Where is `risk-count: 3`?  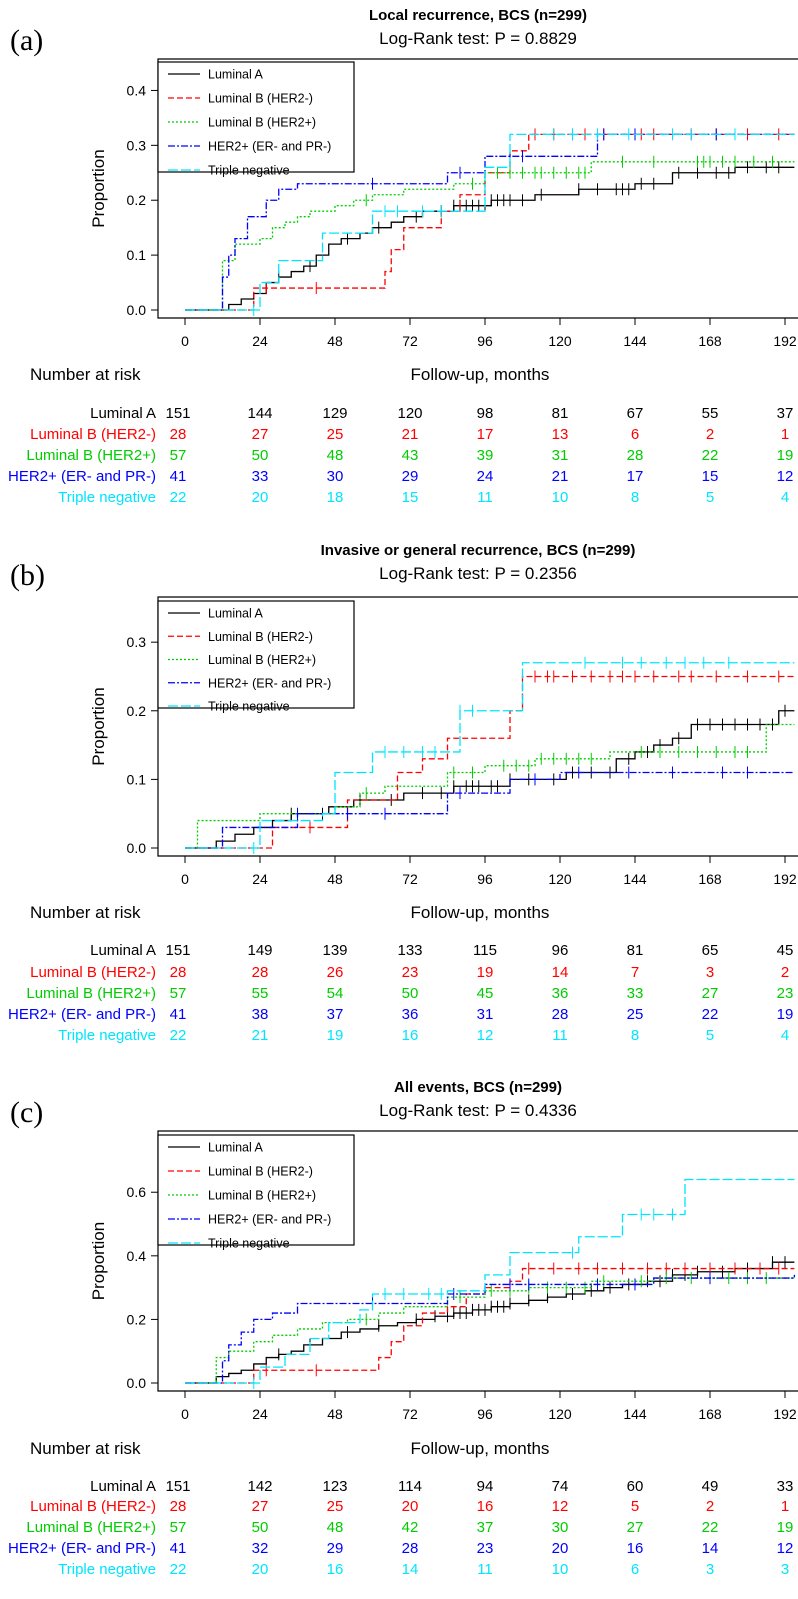 risk-count: 3 is located at coordinates (710, 1569).